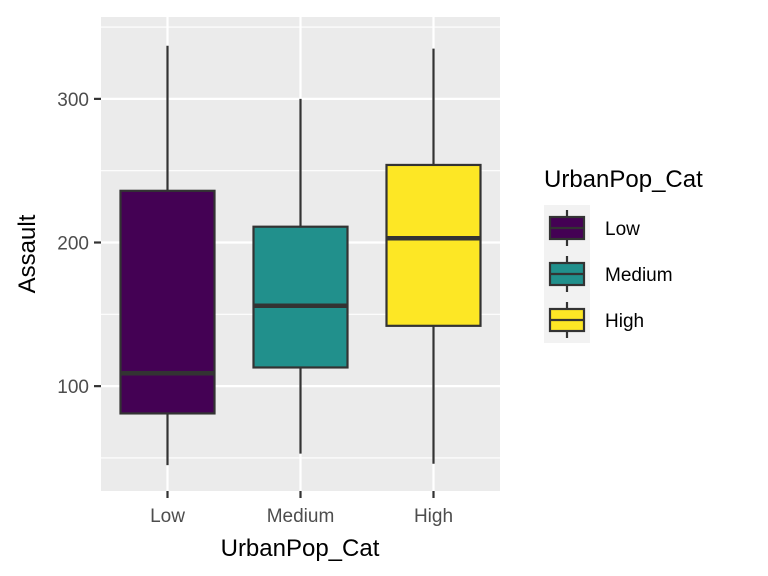  Describe the element at coordinates (594, 320) in the screenshot. I see `legend-item-high: High` at that location.